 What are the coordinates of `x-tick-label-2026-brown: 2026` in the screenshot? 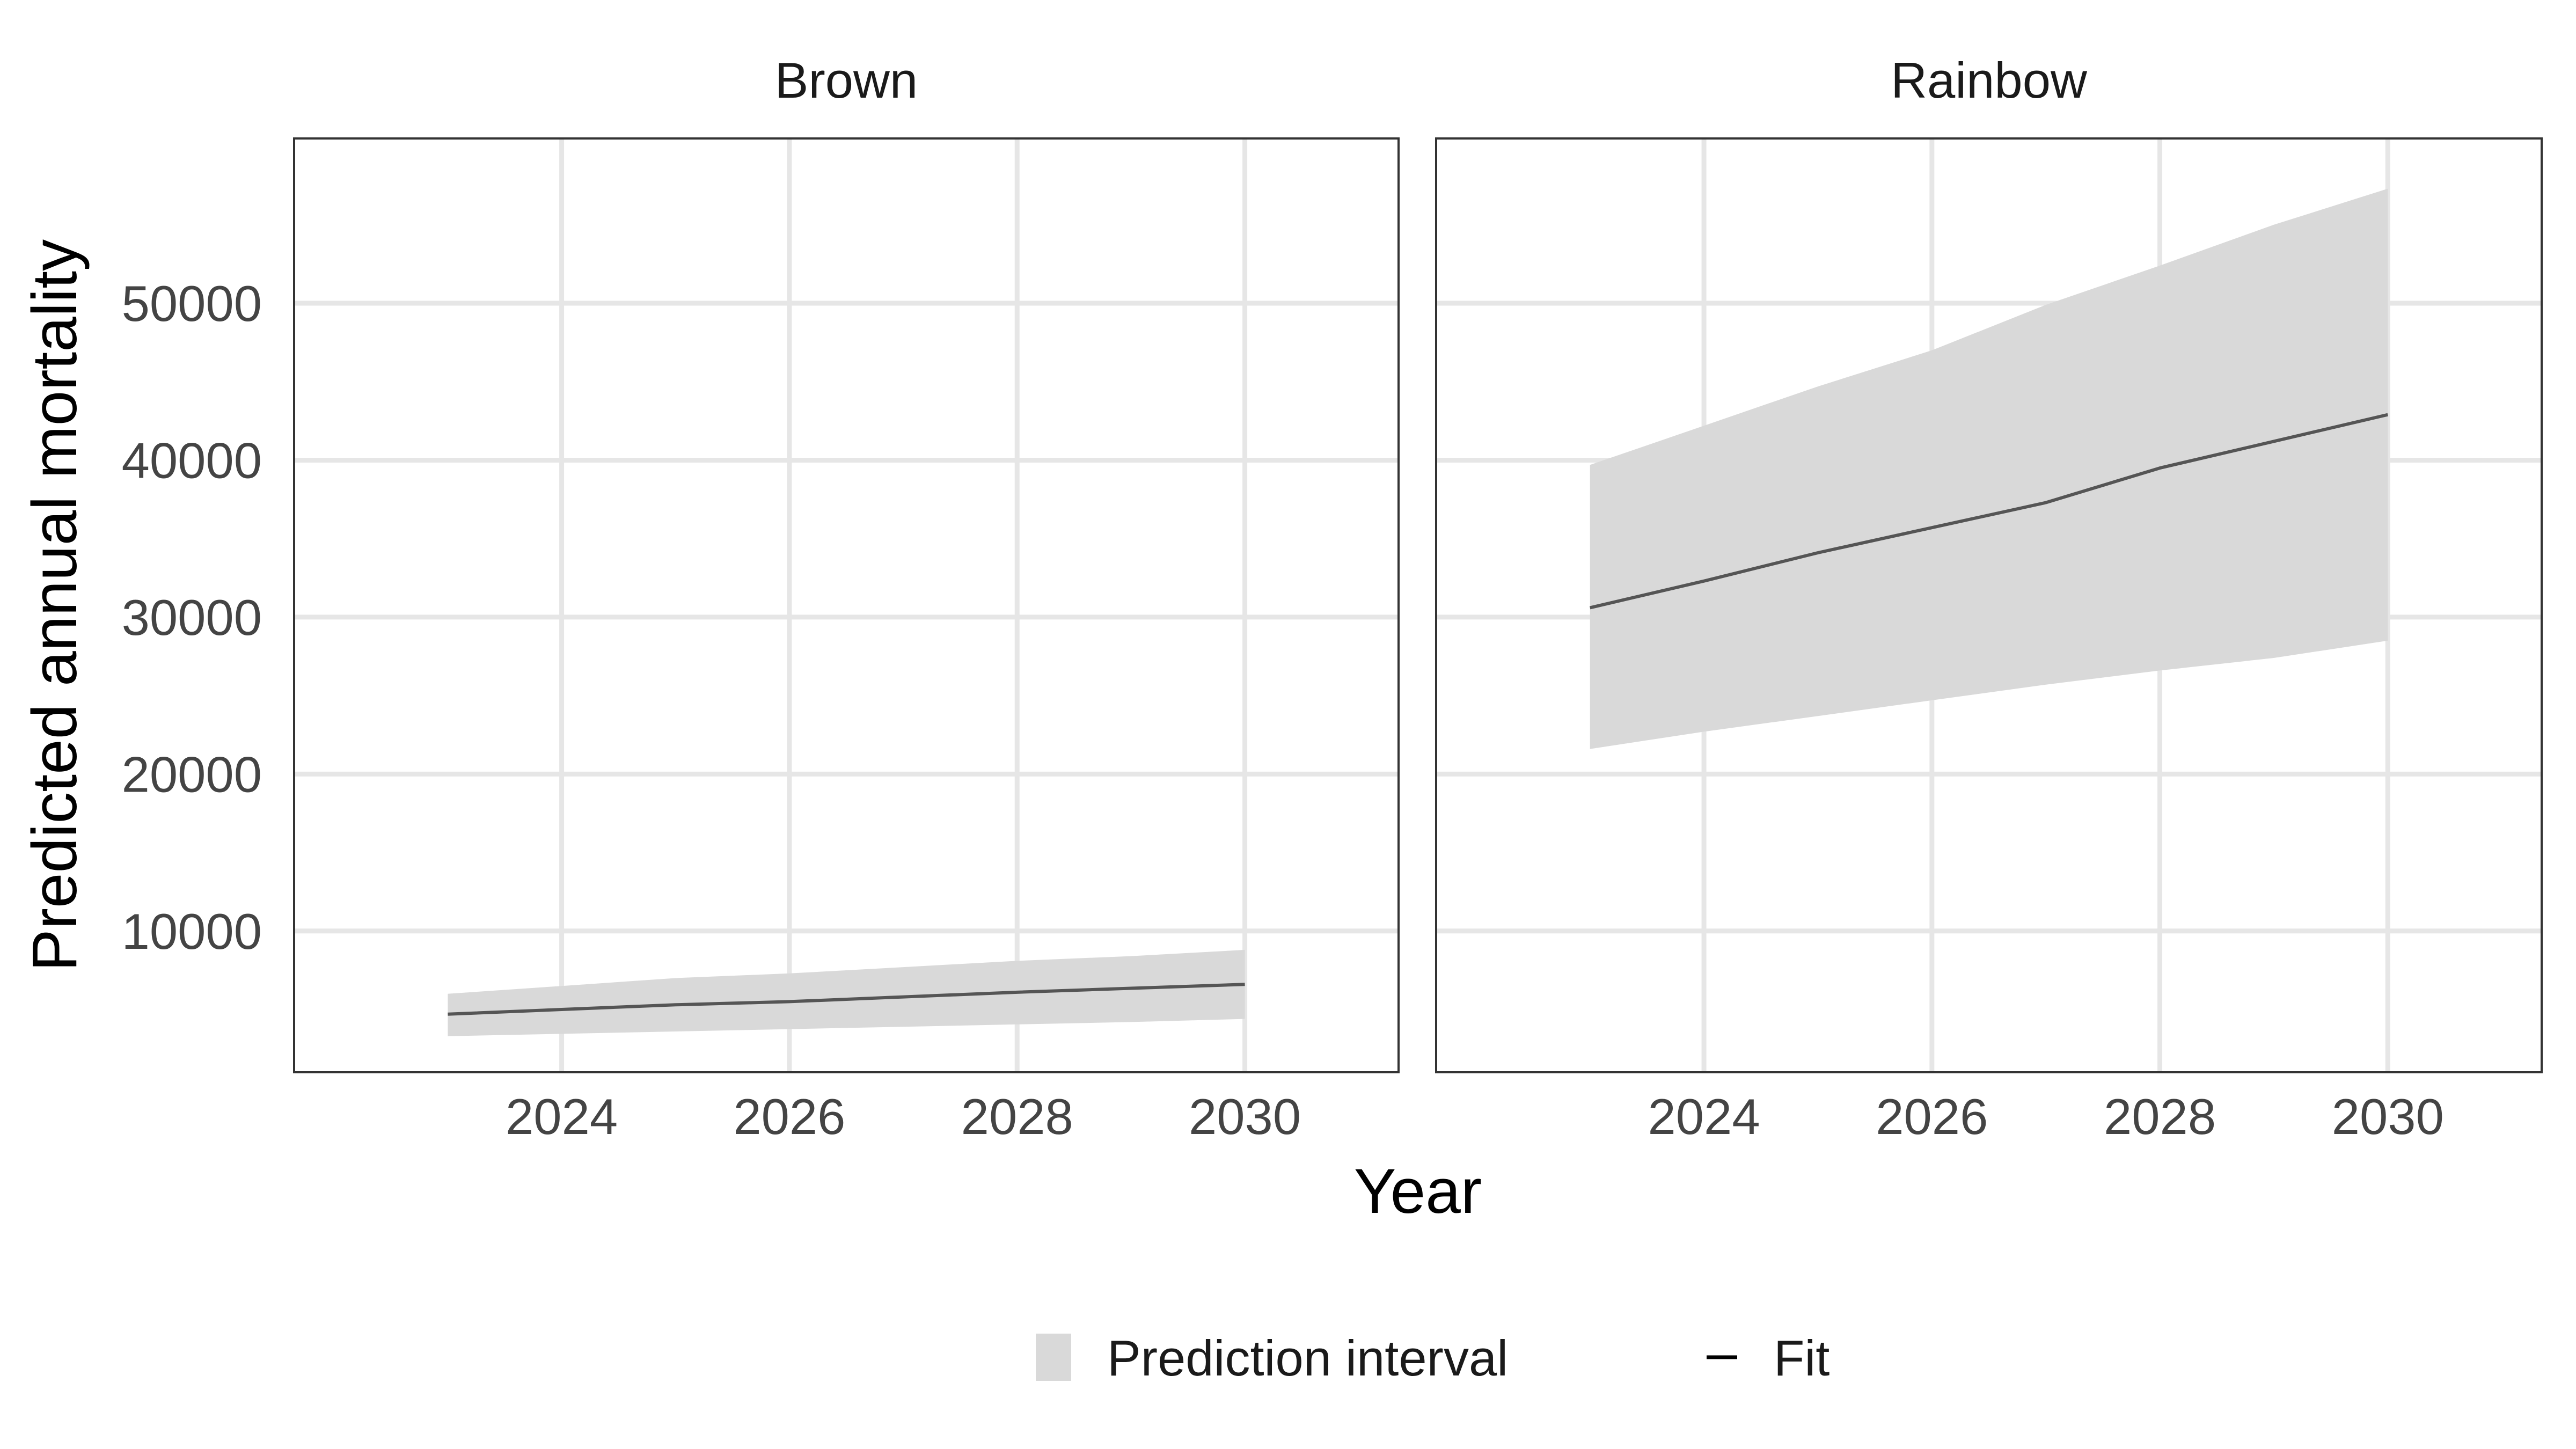 It's located at (789, 1116).